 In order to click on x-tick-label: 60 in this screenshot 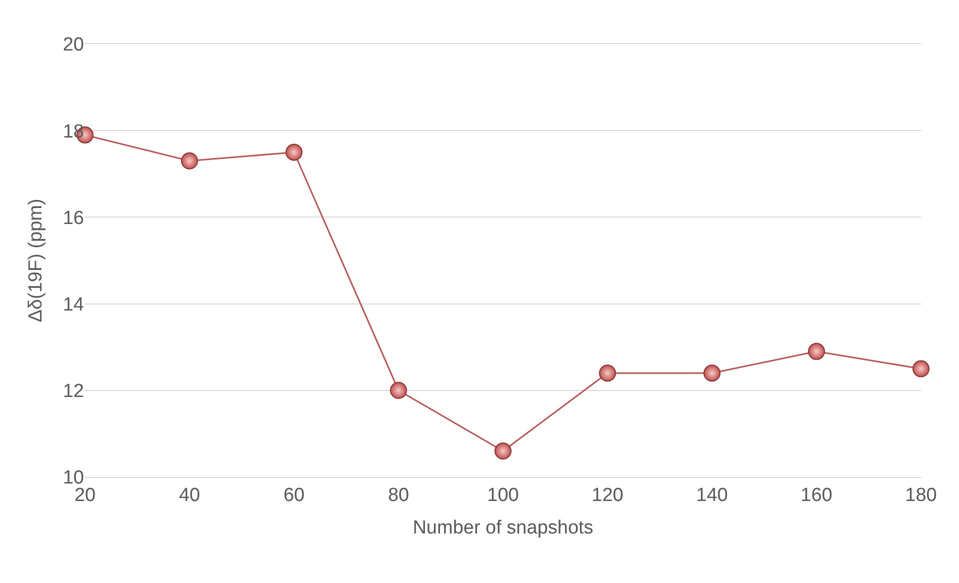, I will do `click(294, 495)`.